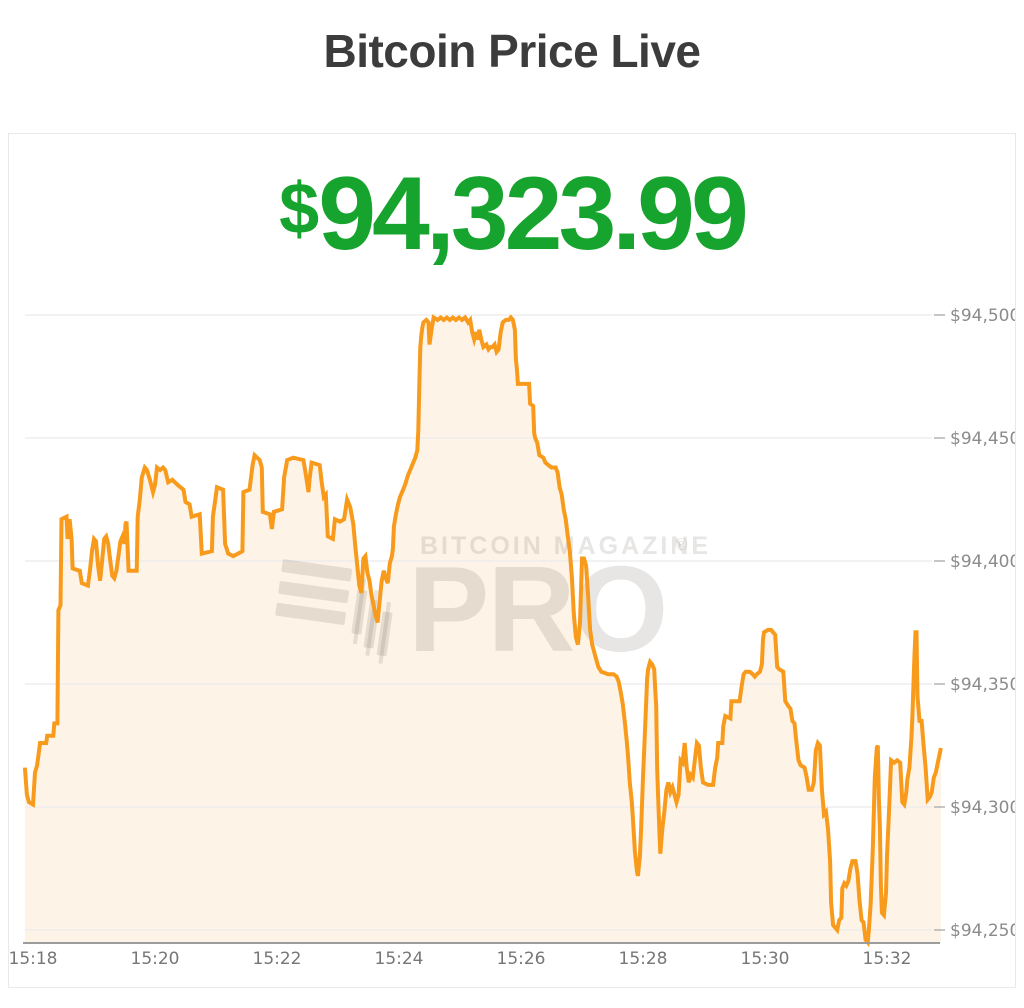  Describe the element at coordinates (399, 959) in the screenshot. I see `x-axis-label: 15:24` at that location.